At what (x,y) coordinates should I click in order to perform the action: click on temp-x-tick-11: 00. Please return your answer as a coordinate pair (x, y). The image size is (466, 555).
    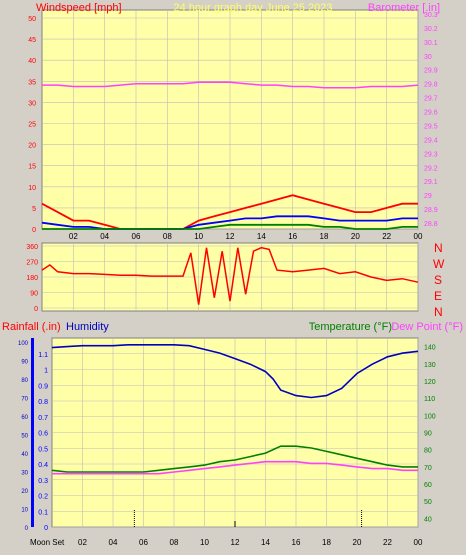
    Looking at the image, I should click on (418, 542).